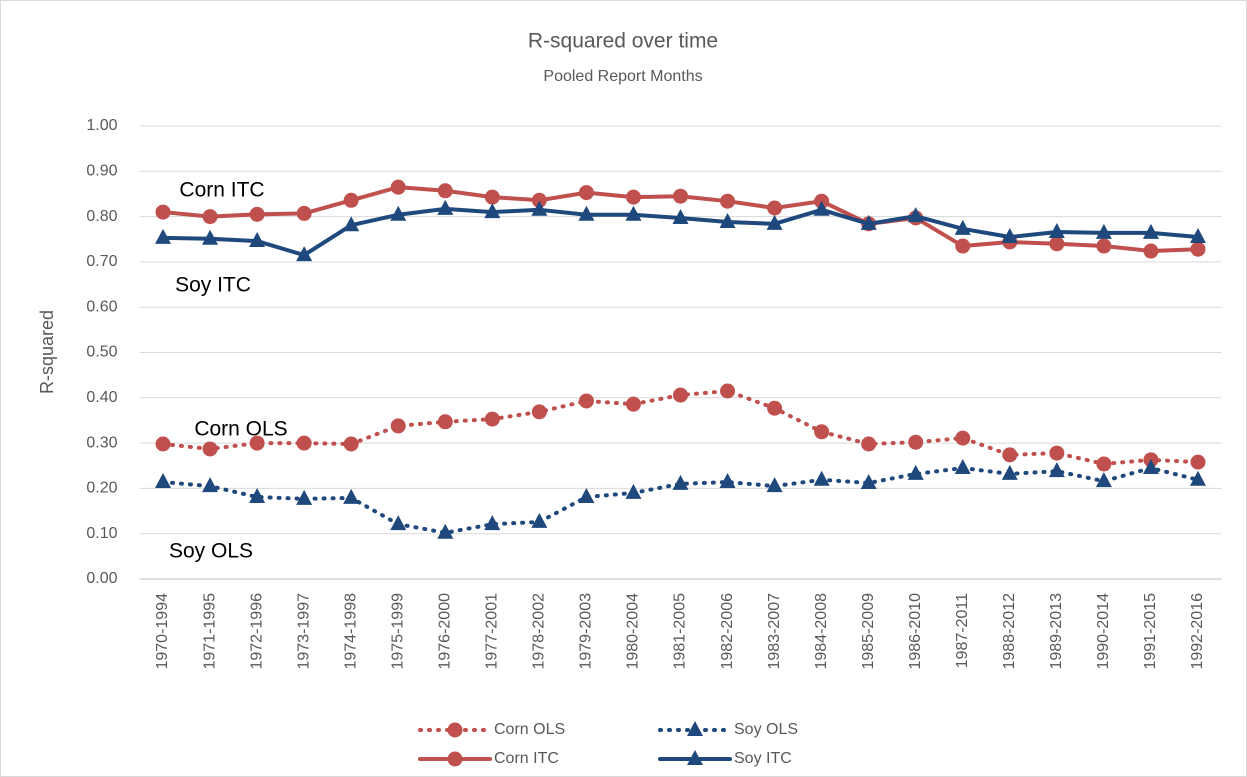 Image resolution: width=1247 pixels, height=777 pixels. Describe the element at coordinates (868, 631) in the screenshot. I see `x-tick-label: 1985-2009` at that location.